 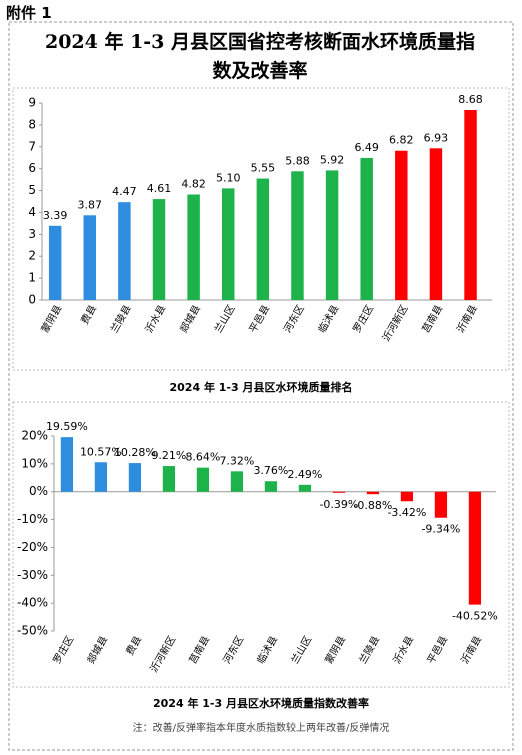 What do you see at coordinates (32, 234) in the screenshot?
I see `y-tick-label: 3` at bounding box center [32, 234].